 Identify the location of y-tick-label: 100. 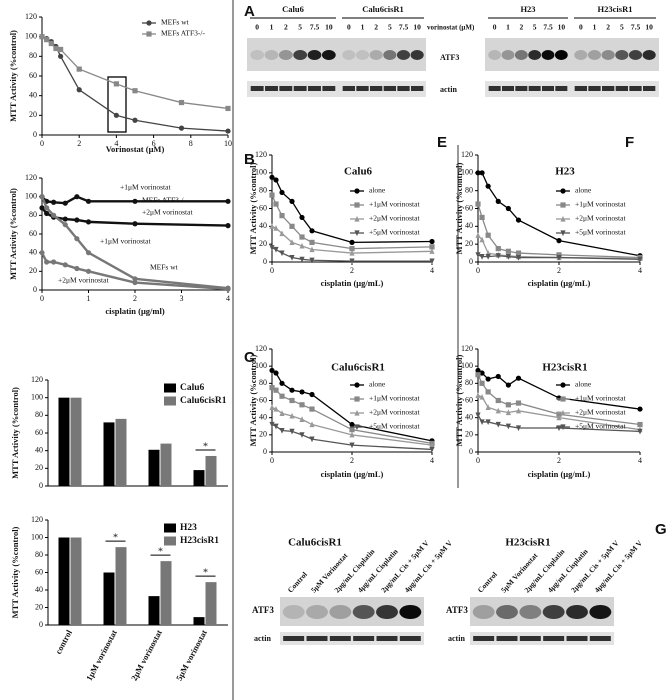
(31, 35).